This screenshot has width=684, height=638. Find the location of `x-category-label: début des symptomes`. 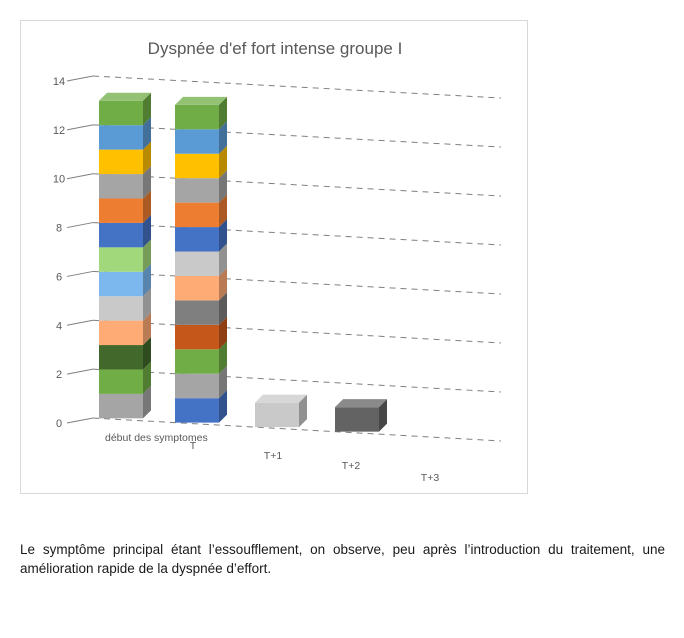

x-category-label: début des symptomes is located at coordinates (156, 438).